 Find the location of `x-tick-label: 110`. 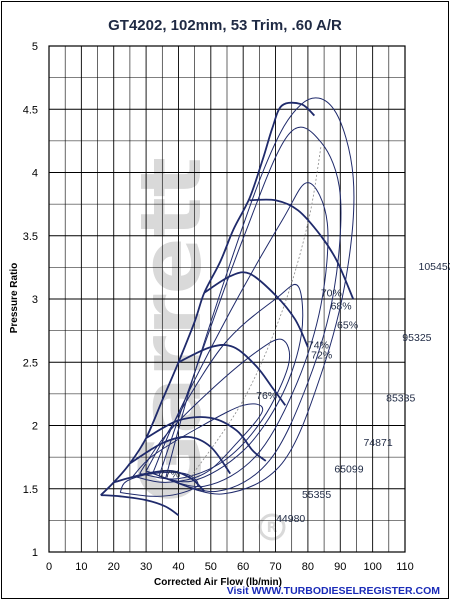

x-tick-label: 110 is located at coordinates (405, 567).